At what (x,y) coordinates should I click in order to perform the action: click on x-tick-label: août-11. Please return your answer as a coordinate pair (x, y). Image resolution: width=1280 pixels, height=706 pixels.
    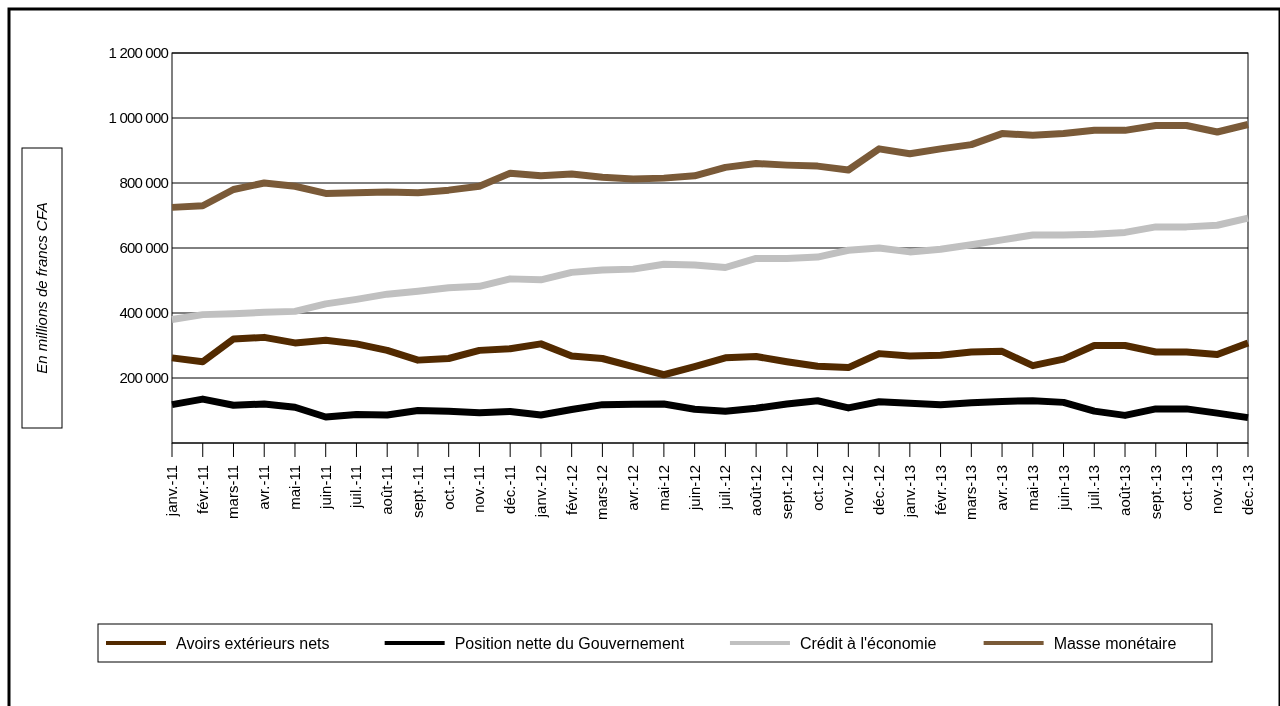
    Looking at the image, I should click on (387, 490).